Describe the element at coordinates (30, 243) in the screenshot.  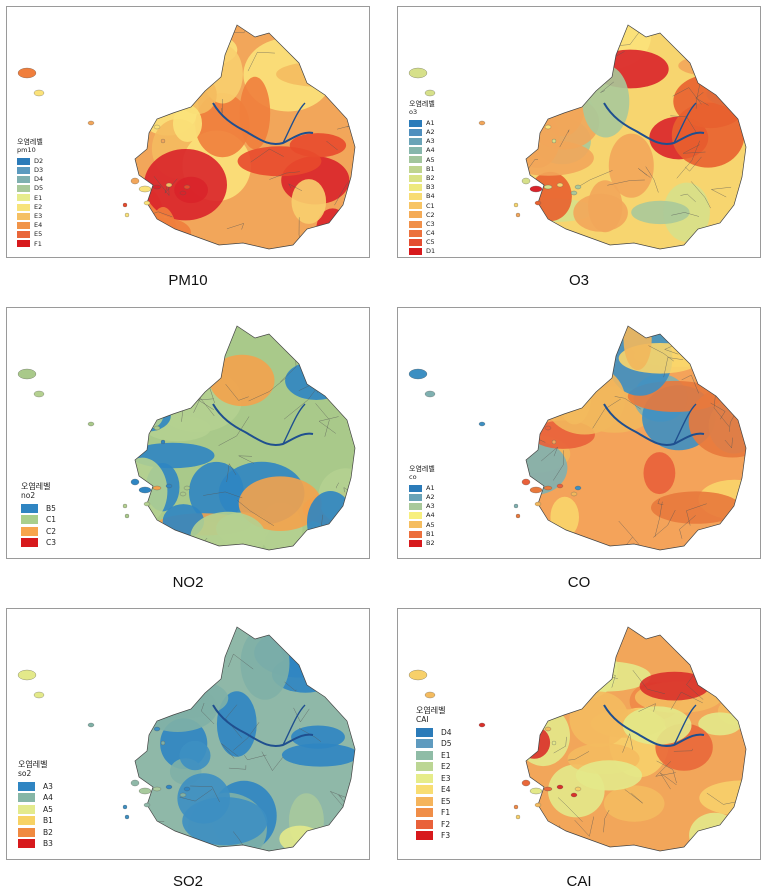
I see `legend-item: F1` at that location.